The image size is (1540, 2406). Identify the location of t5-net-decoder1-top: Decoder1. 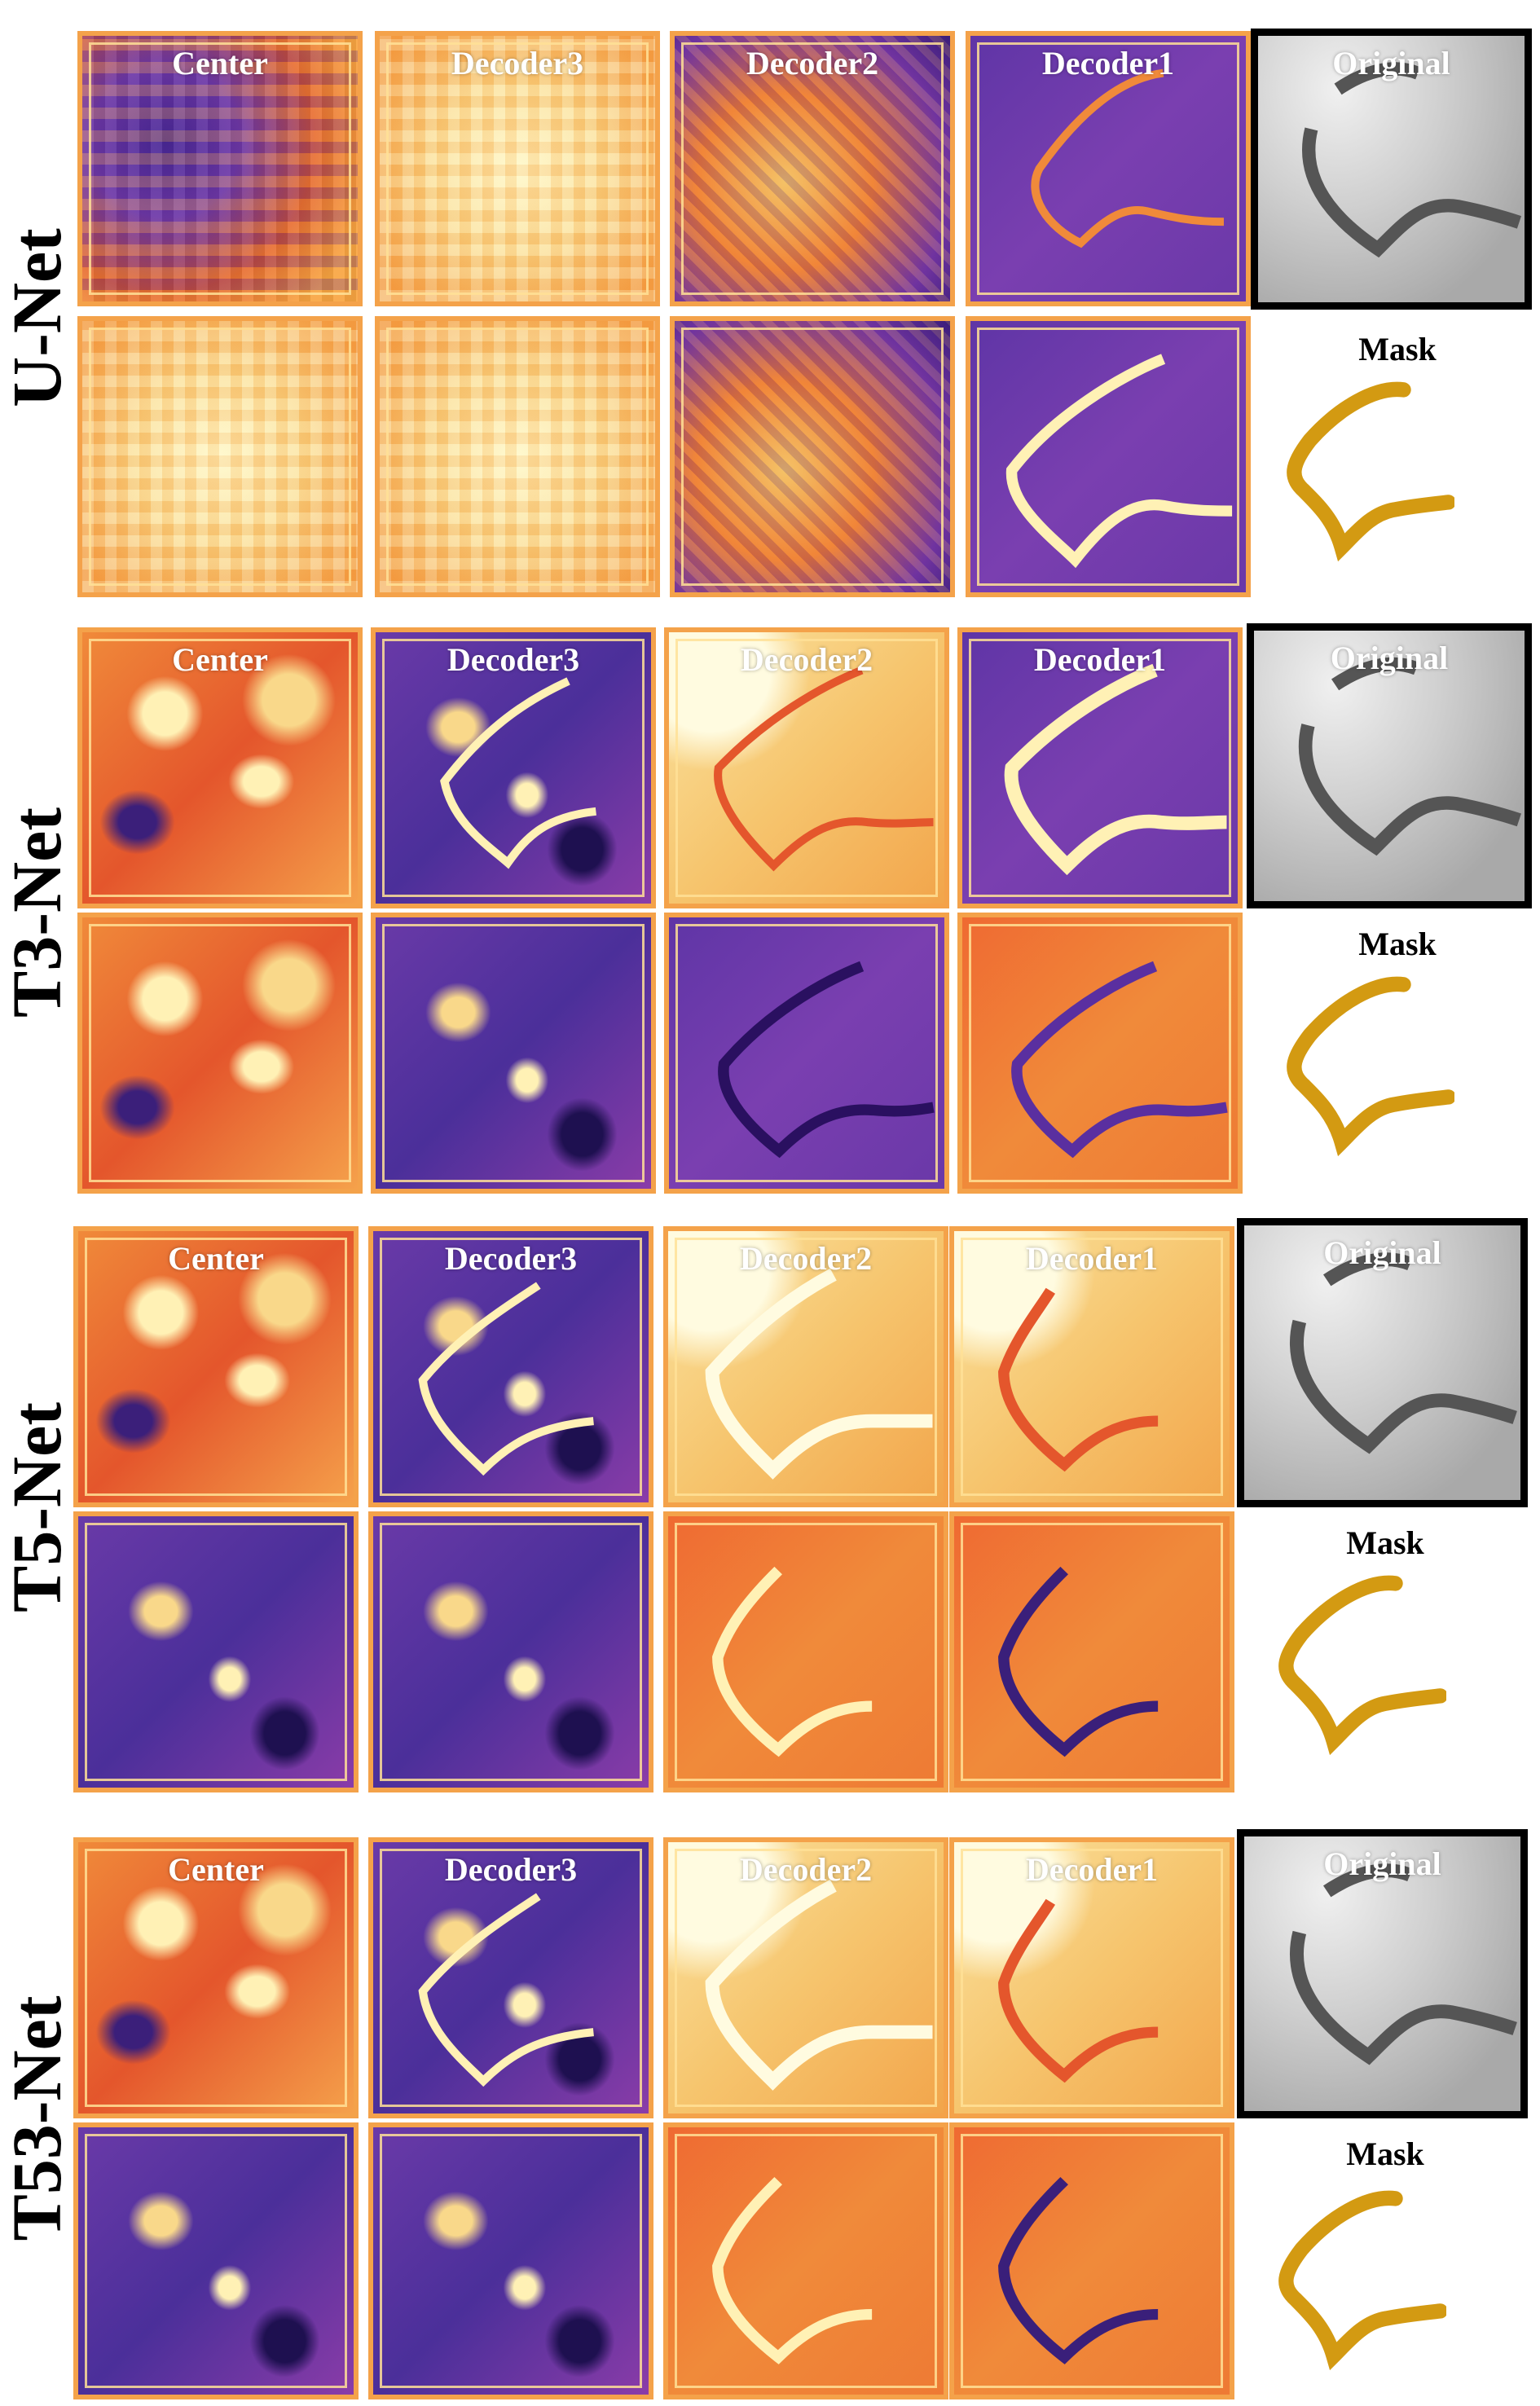
(1091, 1366).